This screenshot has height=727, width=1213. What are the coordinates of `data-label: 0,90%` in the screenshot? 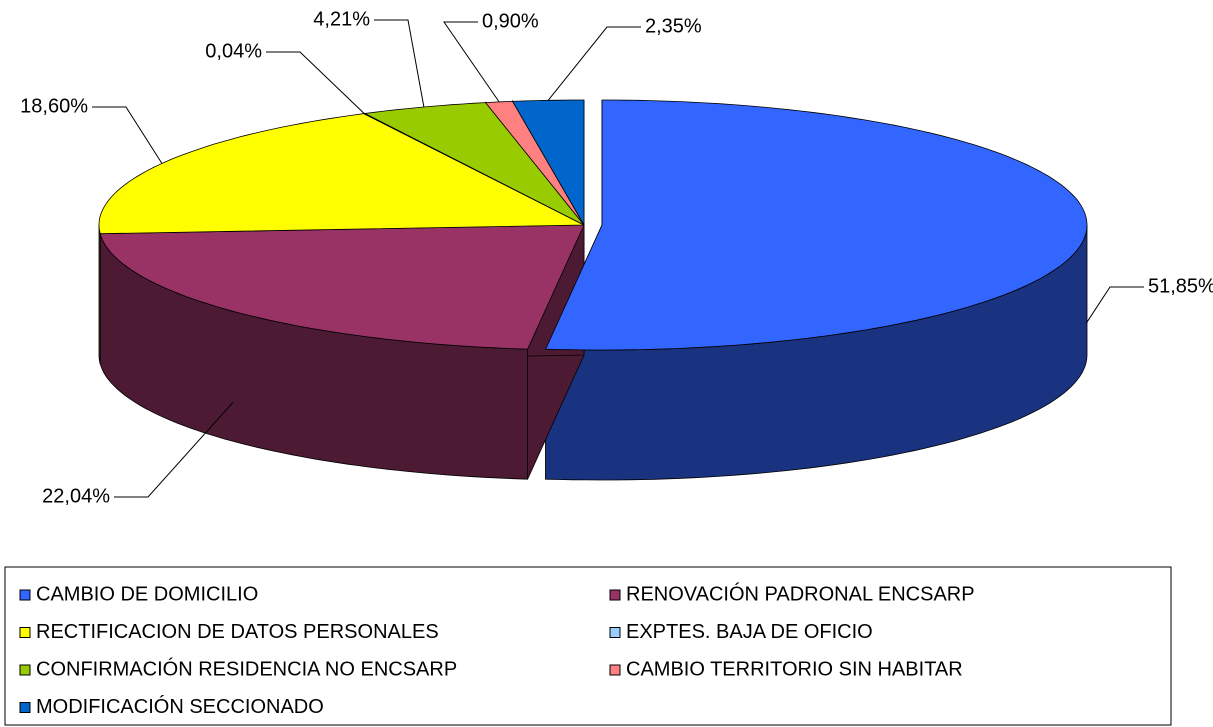 It's located at (510, 21).